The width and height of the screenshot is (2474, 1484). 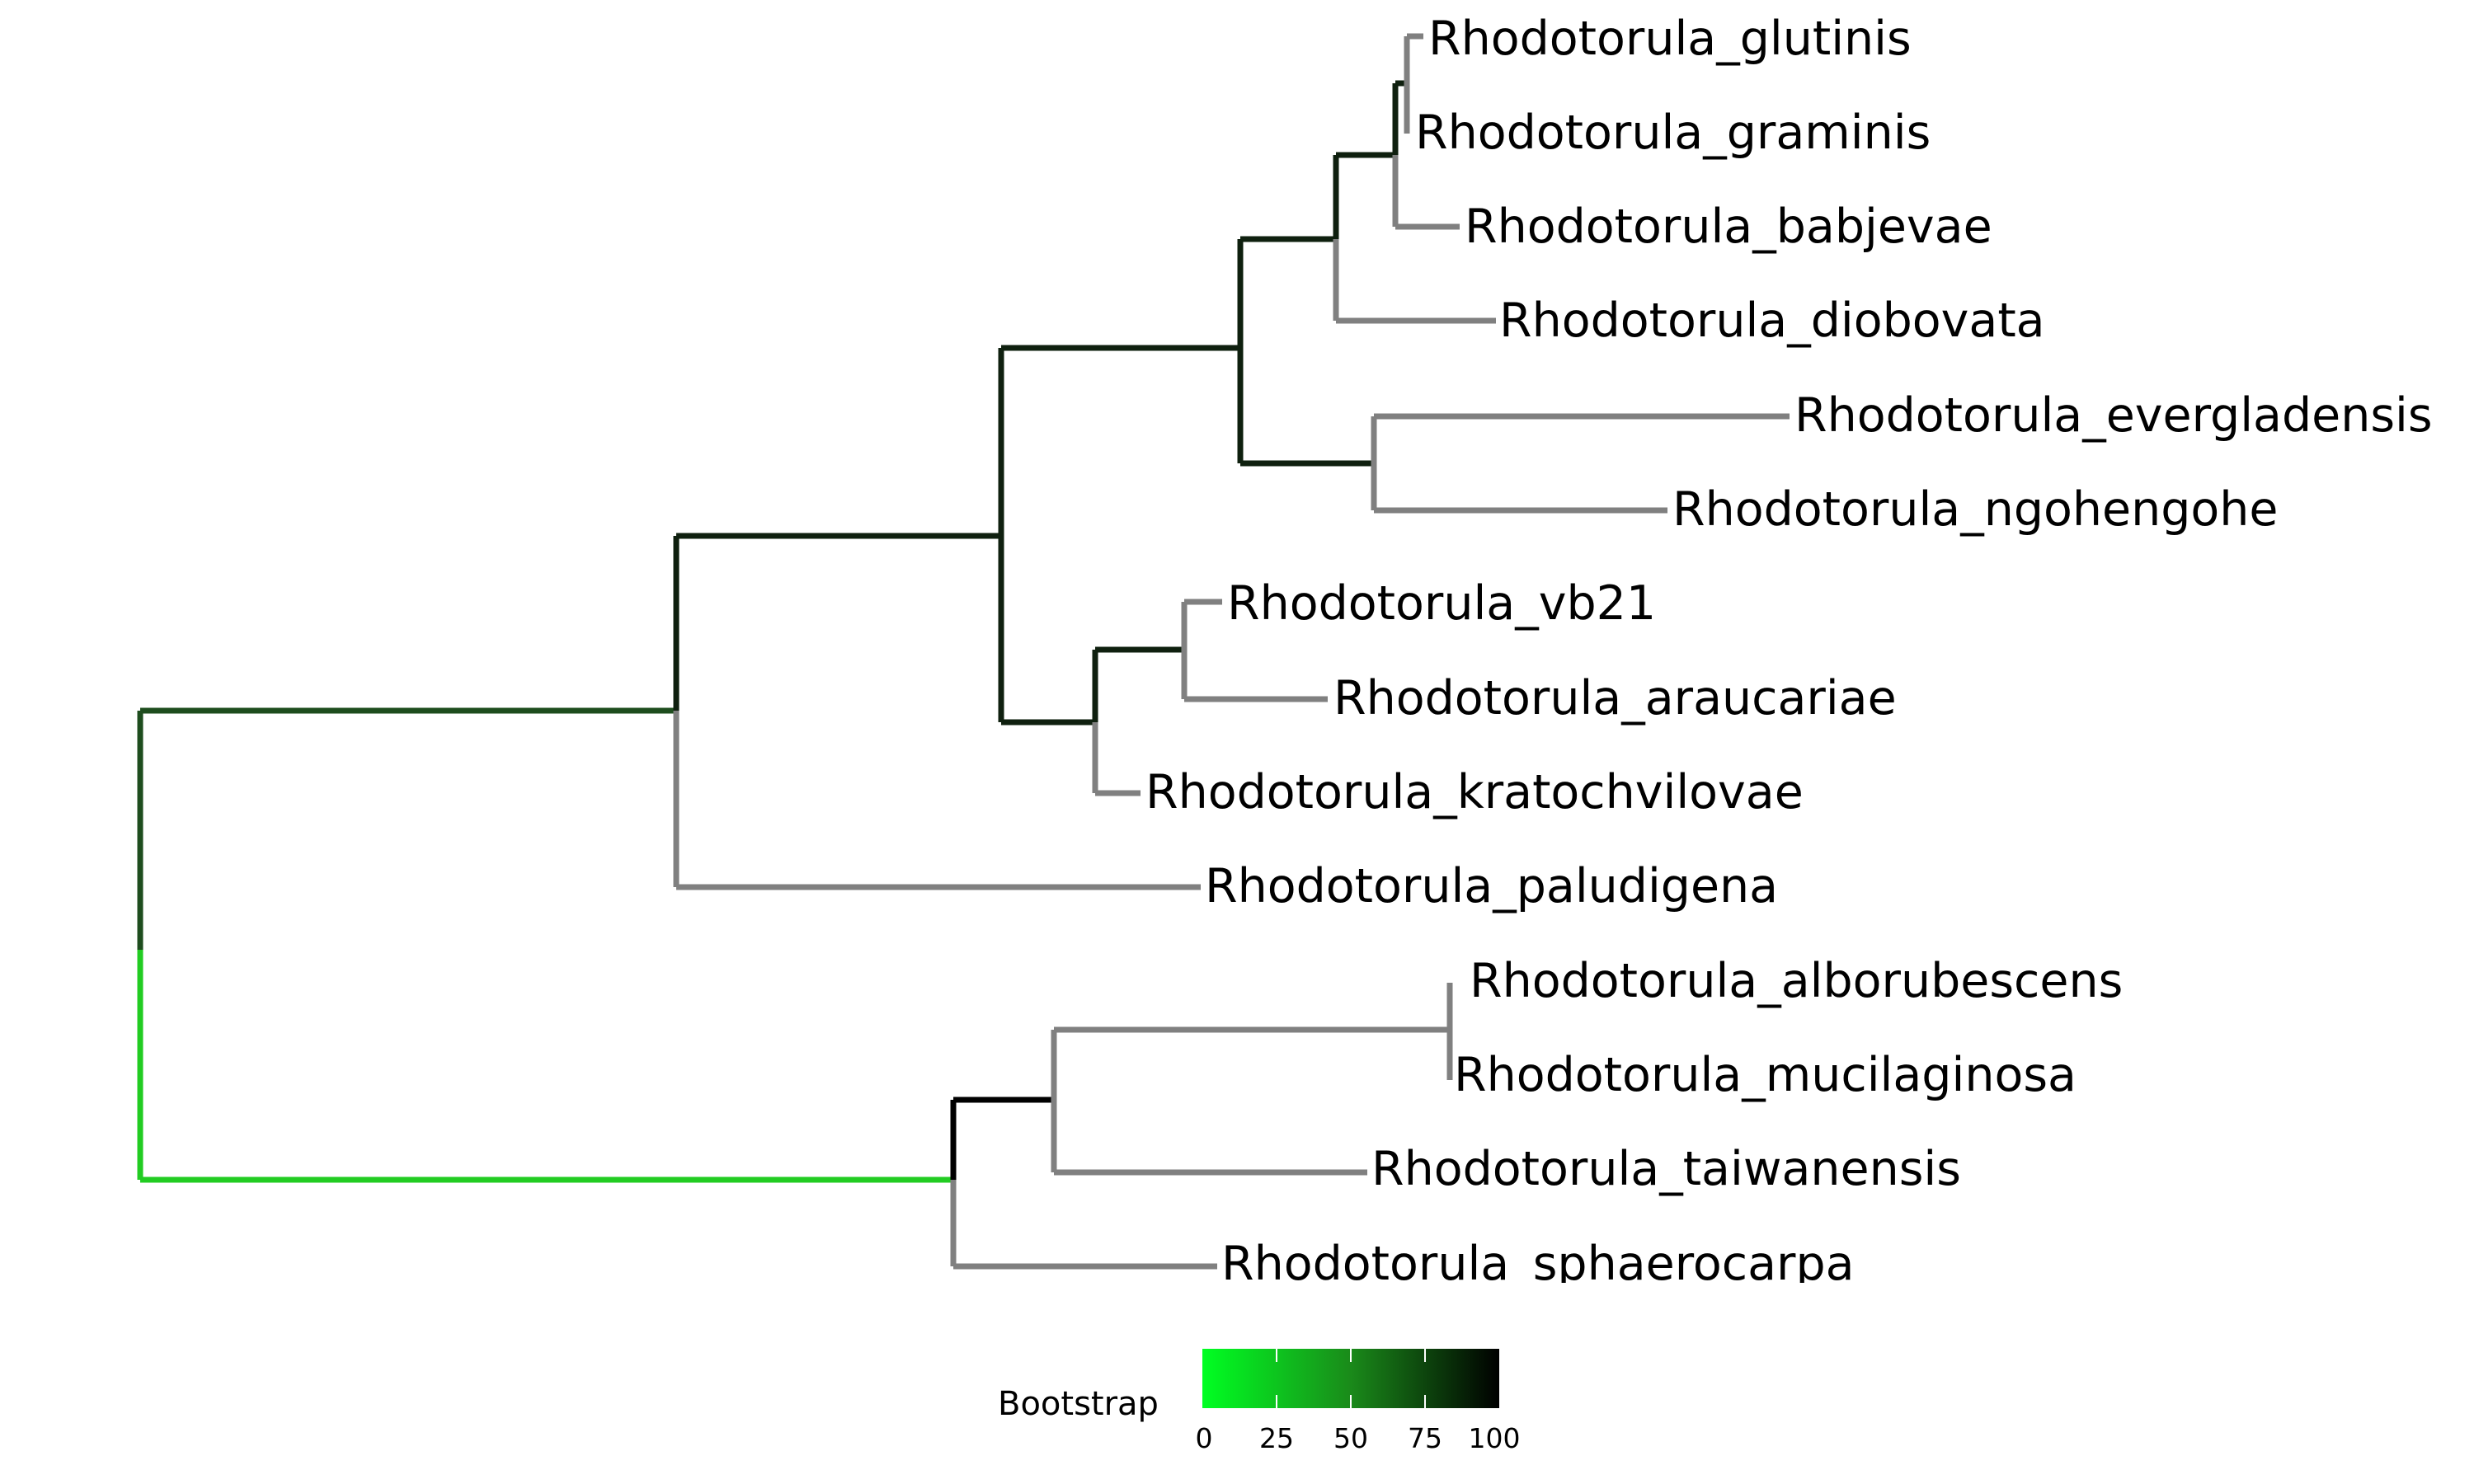 I want to click on panel-clip, so click(x=1526, y=1299).